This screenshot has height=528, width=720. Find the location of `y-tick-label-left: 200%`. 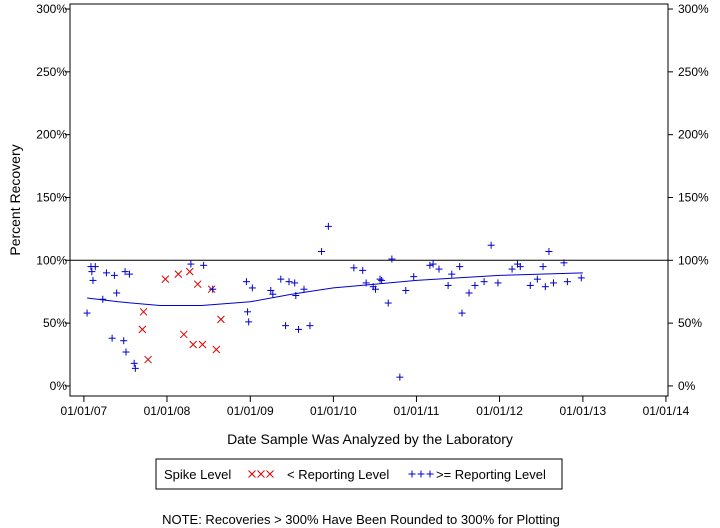

y-tick-label-left: 200% is located at coordinates (51, 135).